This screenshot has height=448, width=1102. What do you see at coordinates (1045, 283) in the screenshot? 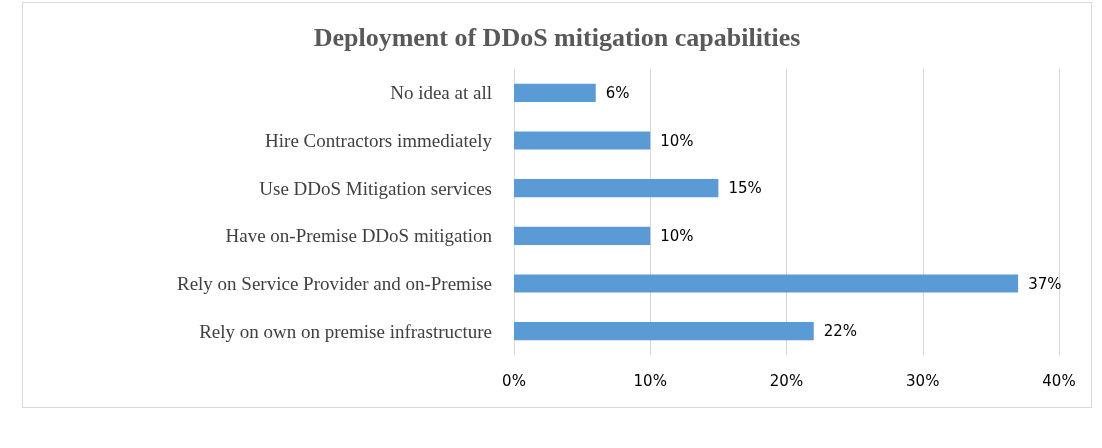
I see `data-label: 37%` at bounding box center [1045, 283].